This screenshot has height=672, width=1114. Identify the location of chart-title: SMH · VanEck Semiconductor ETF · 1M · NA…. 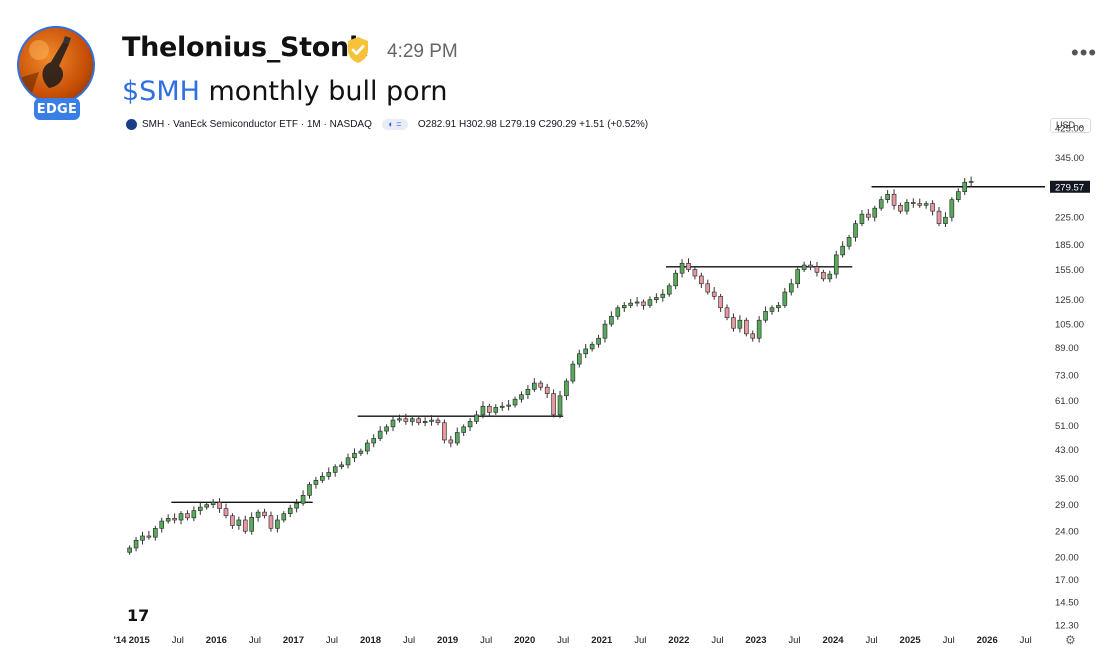
(257, 124).